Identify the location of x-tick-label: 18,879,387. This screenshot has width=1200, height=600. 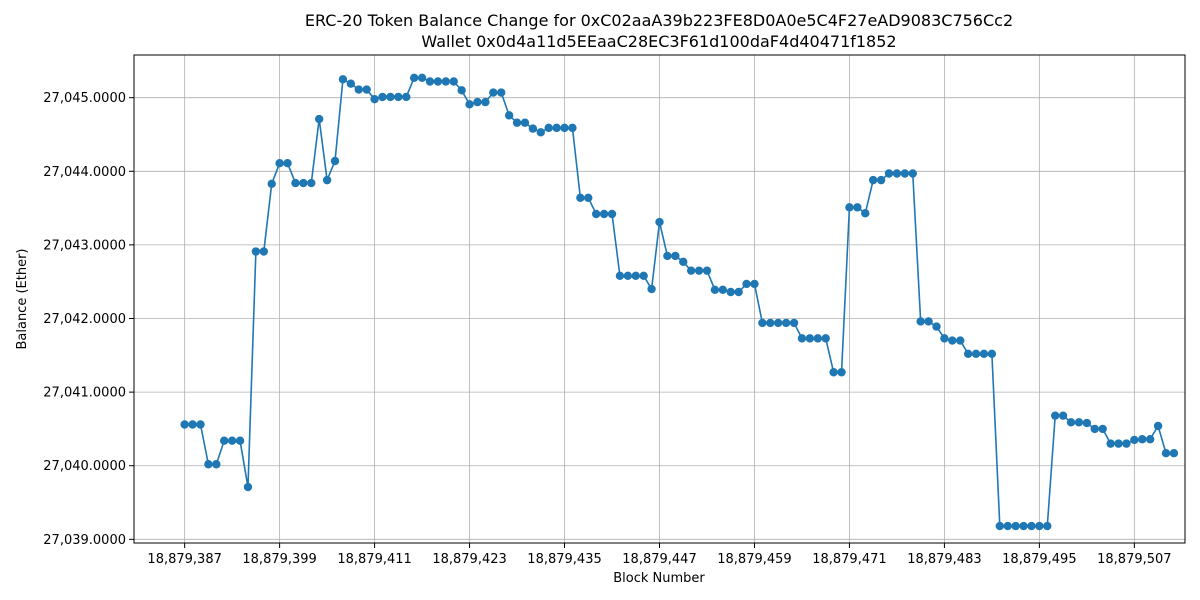
(184, 559).